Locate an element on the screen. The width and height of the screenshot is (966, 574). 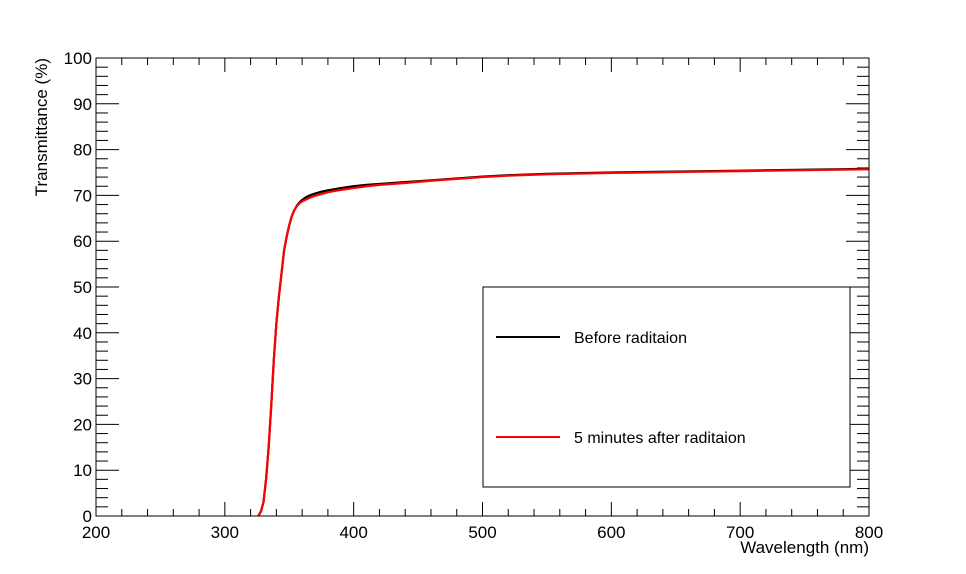
x-tick-label: 600 is located at coordinates (611, 532).